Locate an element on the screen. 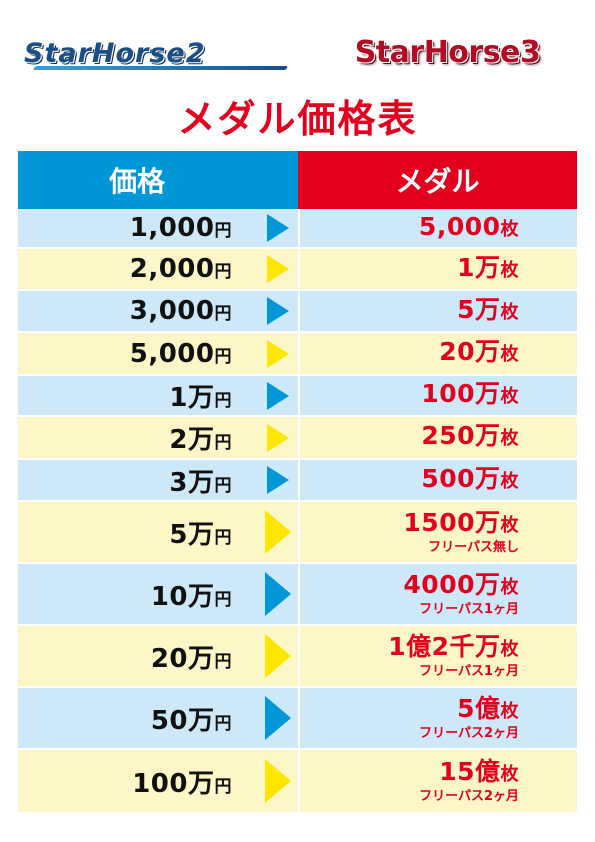 The image size is (595, 842). starhorse2-swoosh is located at coordinates (160, 68).